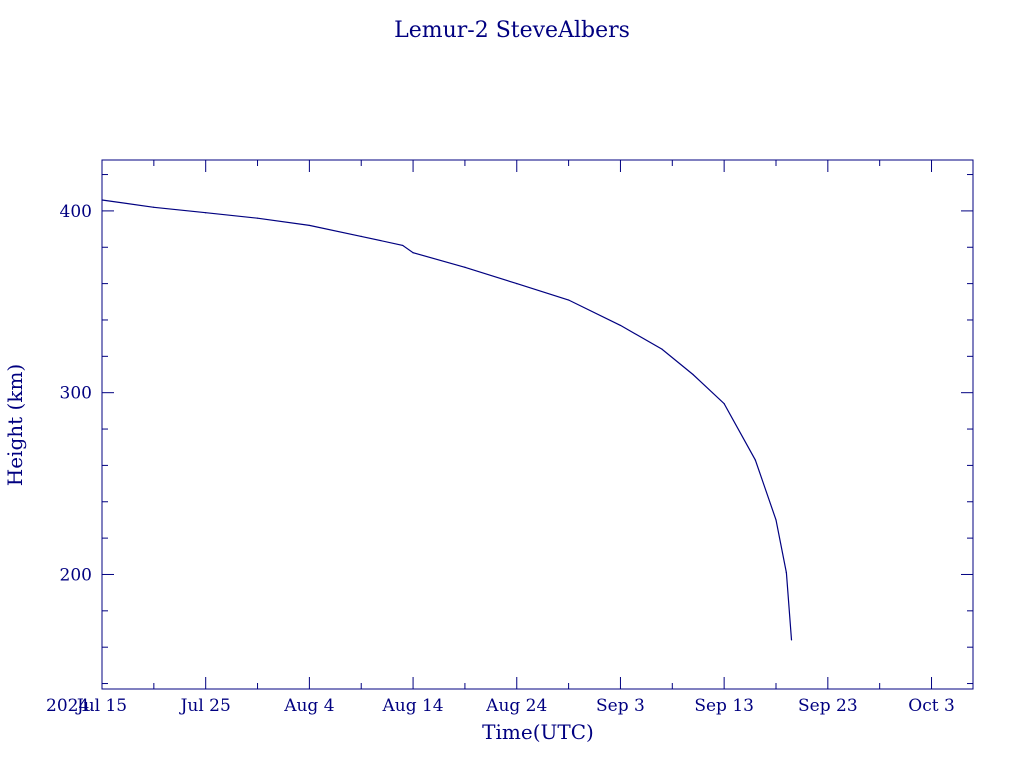 This screenshot has height=768, width=1024. I want to click on y-tick-label: 400, so click(76, 212).